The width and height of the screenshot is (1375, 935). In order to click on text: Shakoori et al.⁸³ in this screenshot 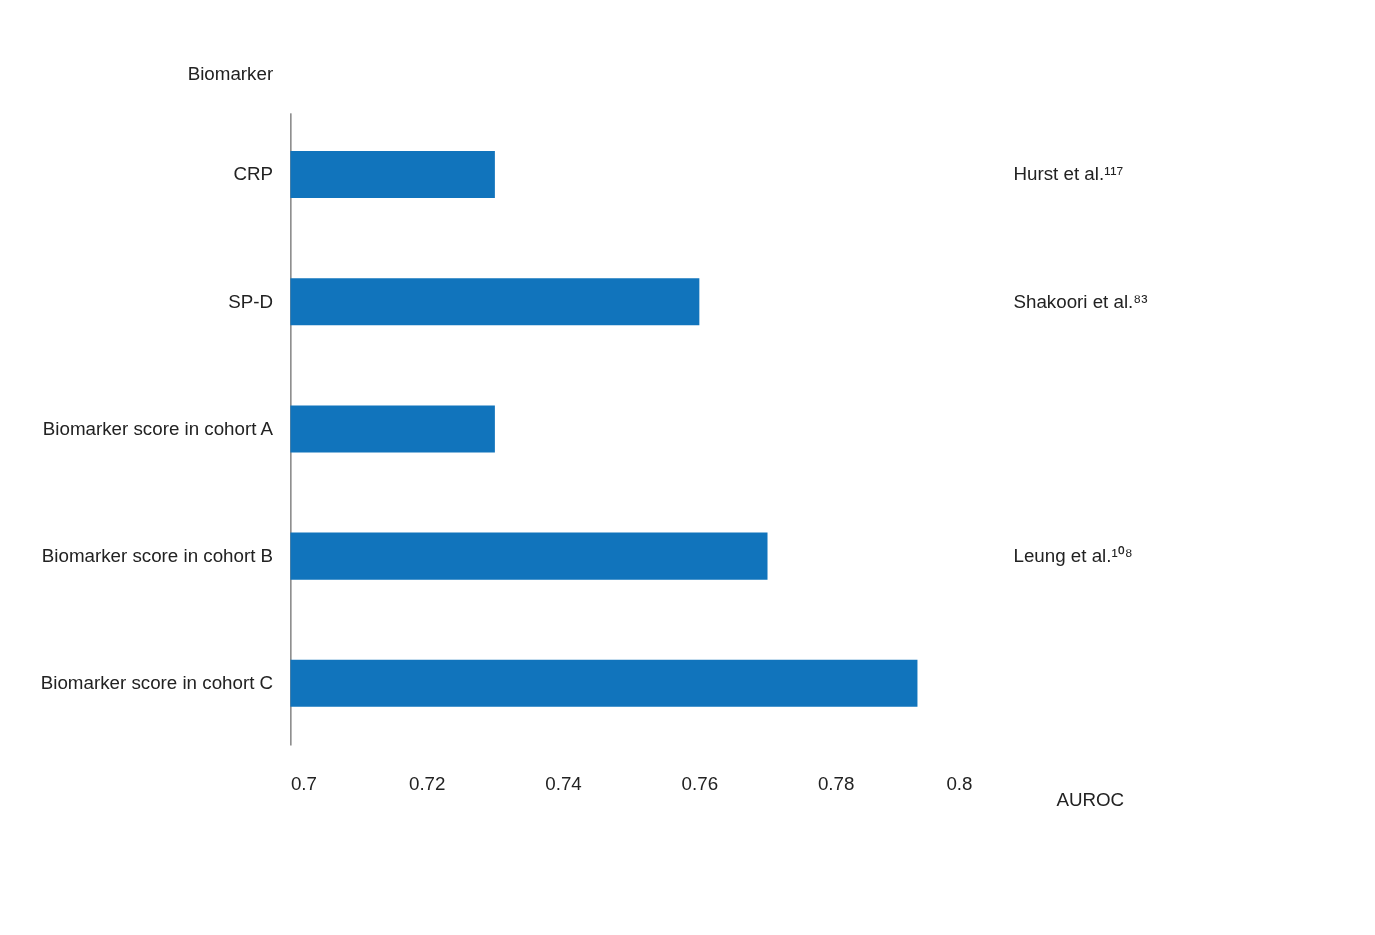, I will do `click(1080, 301)`.